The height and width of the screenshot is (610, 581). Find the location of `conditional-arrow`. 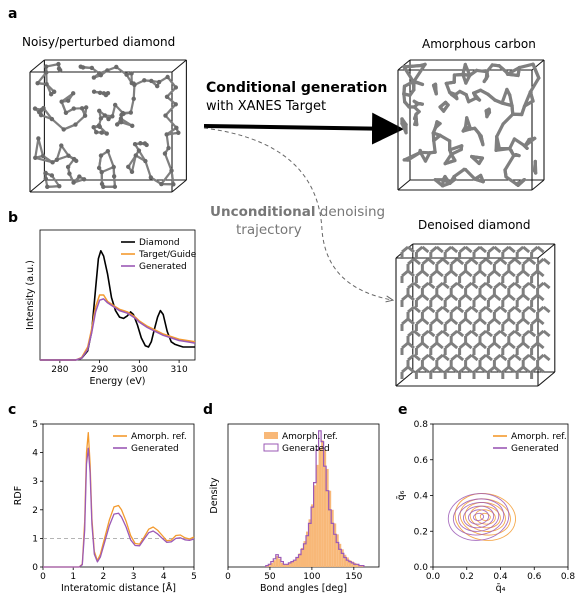

conditional-arrow is located at coordinates (300, 127).